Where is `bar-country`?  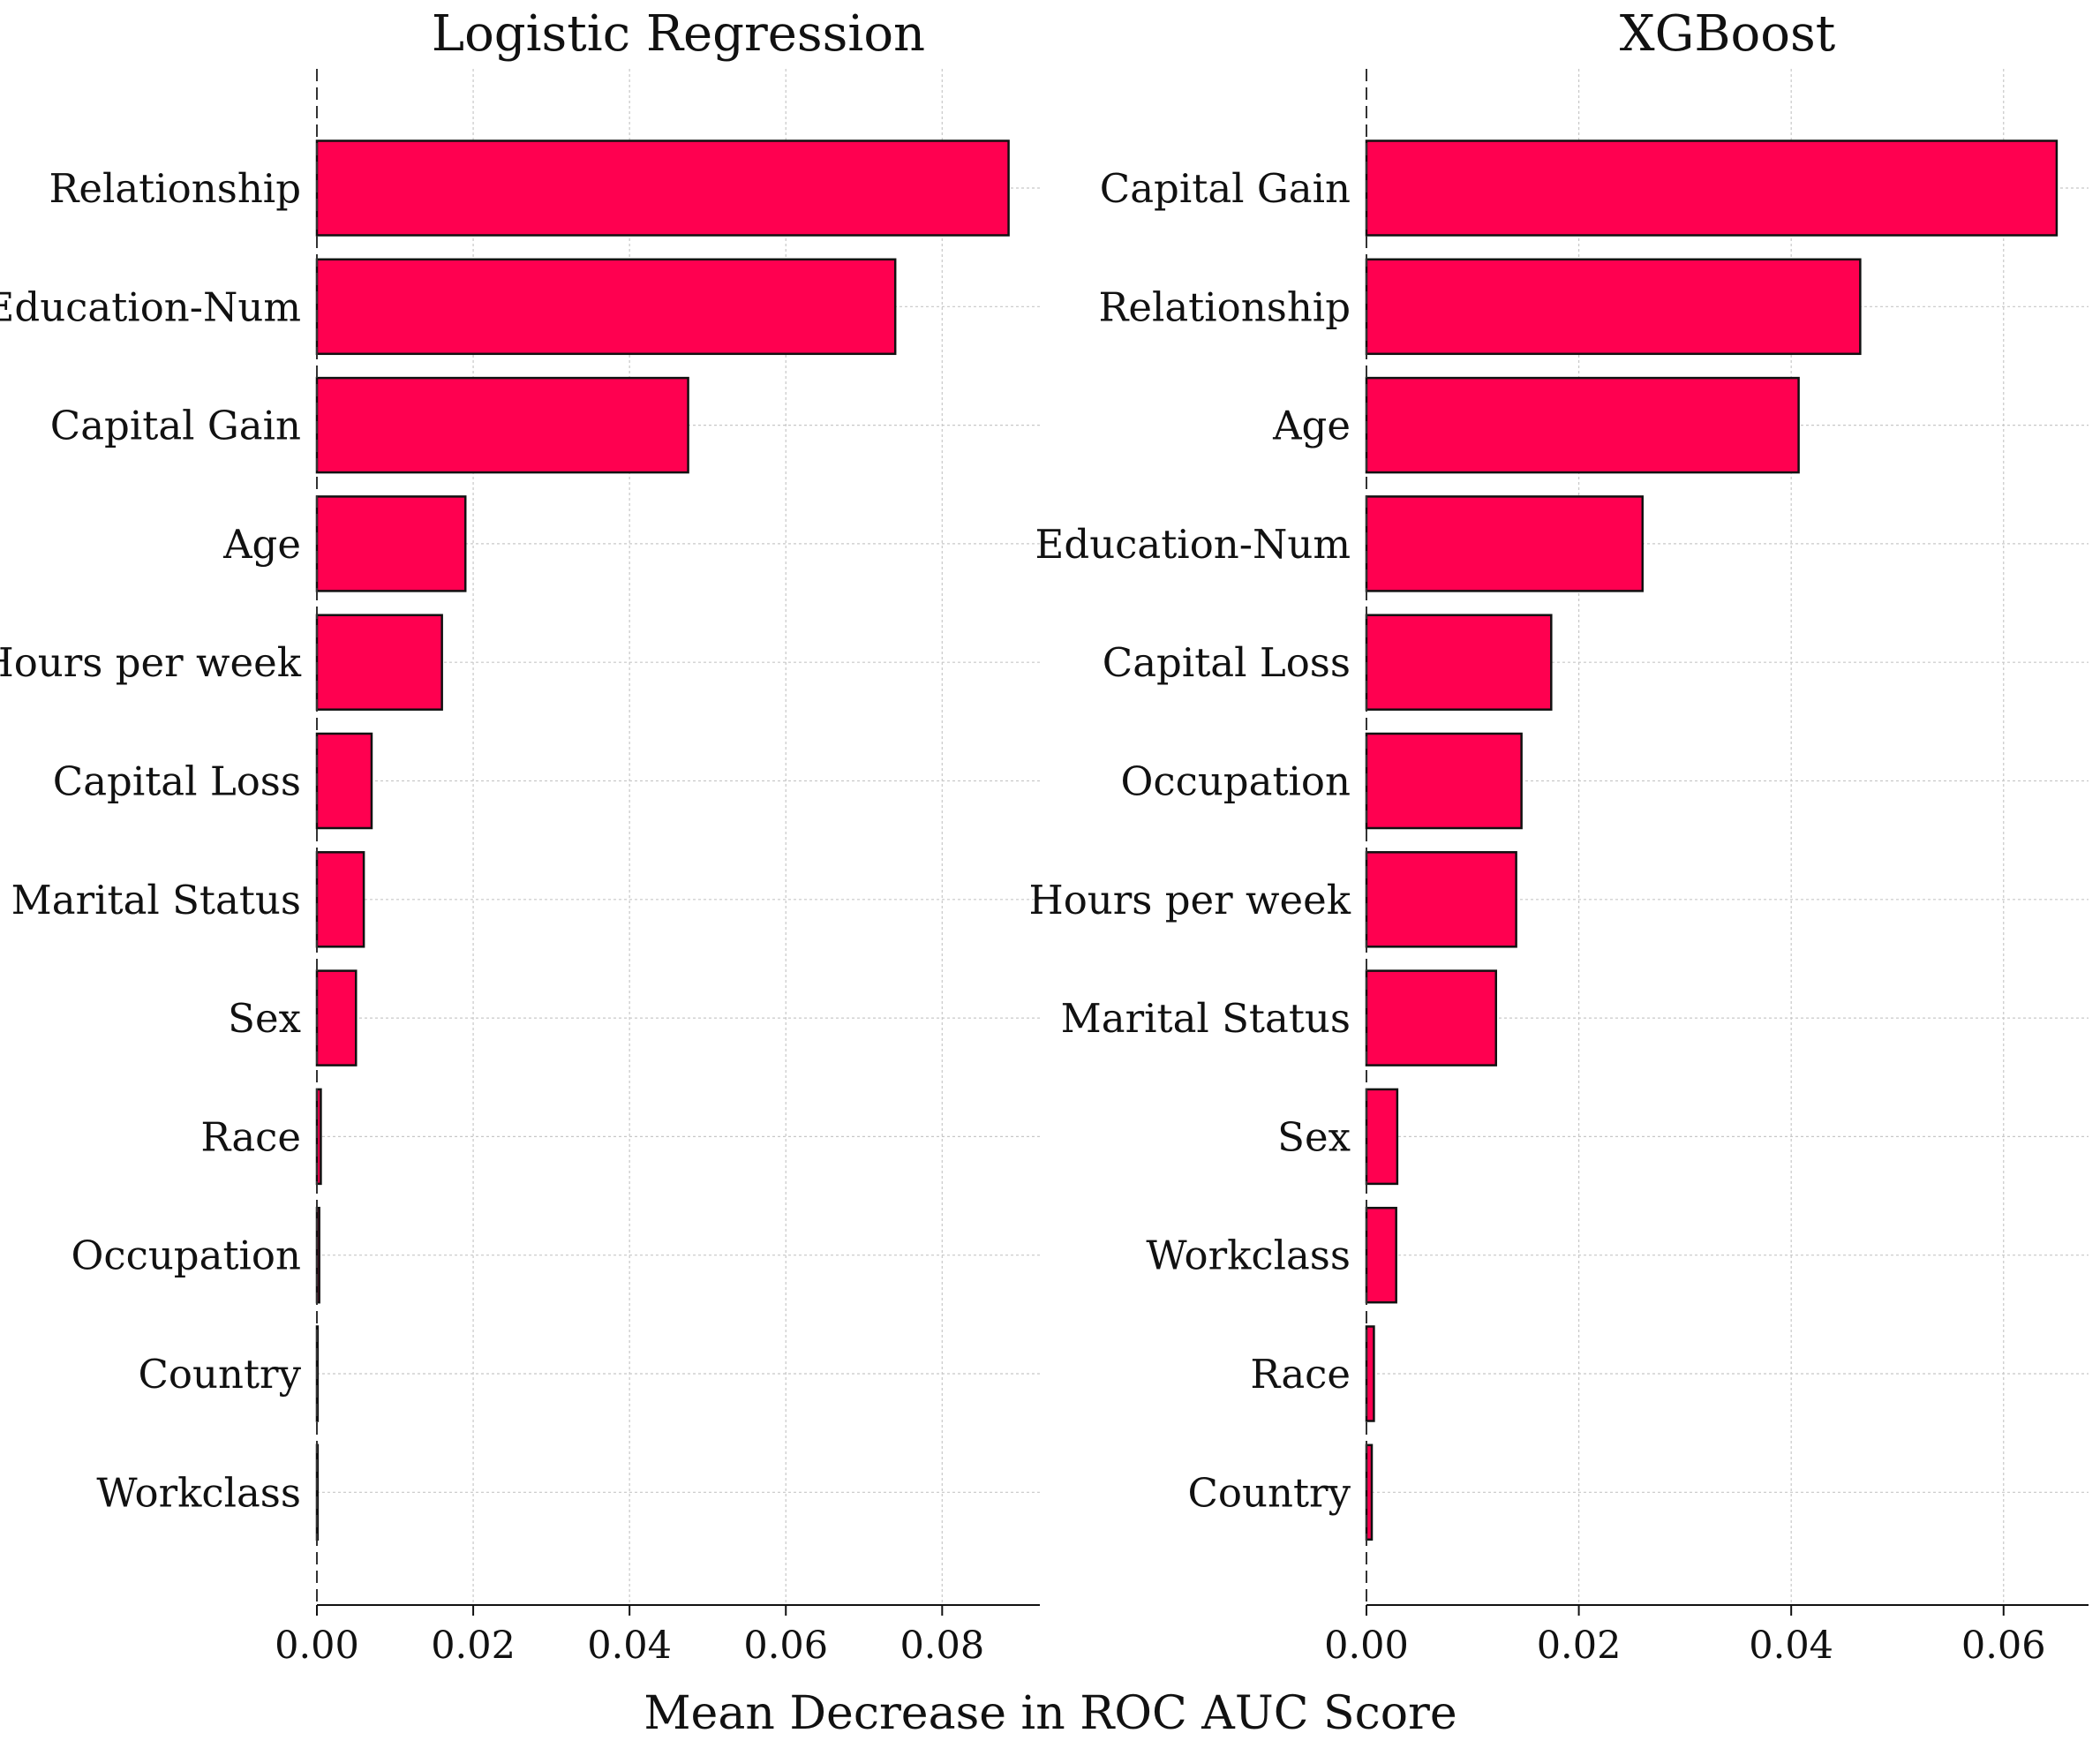 bar-country is located at coordinates (1369, 1492).